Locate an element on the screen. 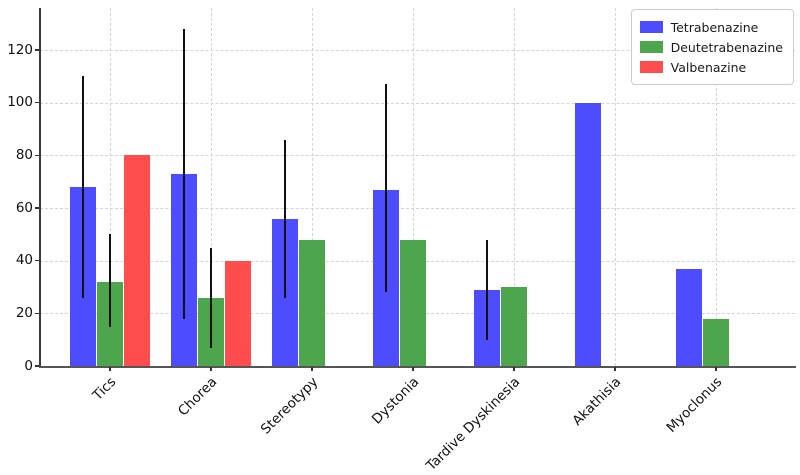 This screenshot has width=800, height=475. bar-deutetrabenazine-myoclonus is located at coordinates (716, 342).